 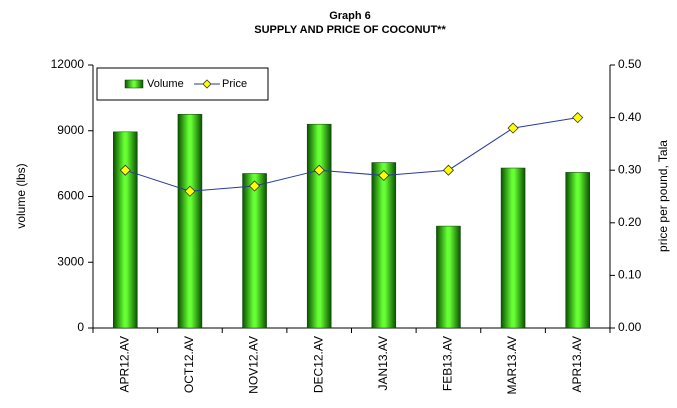 What do you see at coordinates (80, 327) in the screenshot?
I see `y-tick-label: 0` at bounding box center [80, 327].